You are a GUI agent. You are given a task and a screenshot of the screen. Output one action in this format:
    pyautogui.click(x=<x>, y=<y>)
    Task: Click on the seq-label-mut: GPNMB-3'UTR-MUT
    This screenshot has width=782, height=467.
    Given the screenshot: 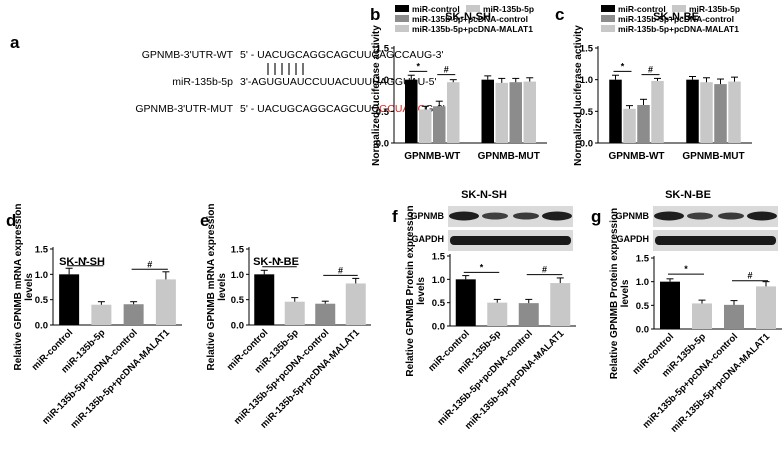 What is the action you would take?
    pyautogui.click(x=184, y=109)
    